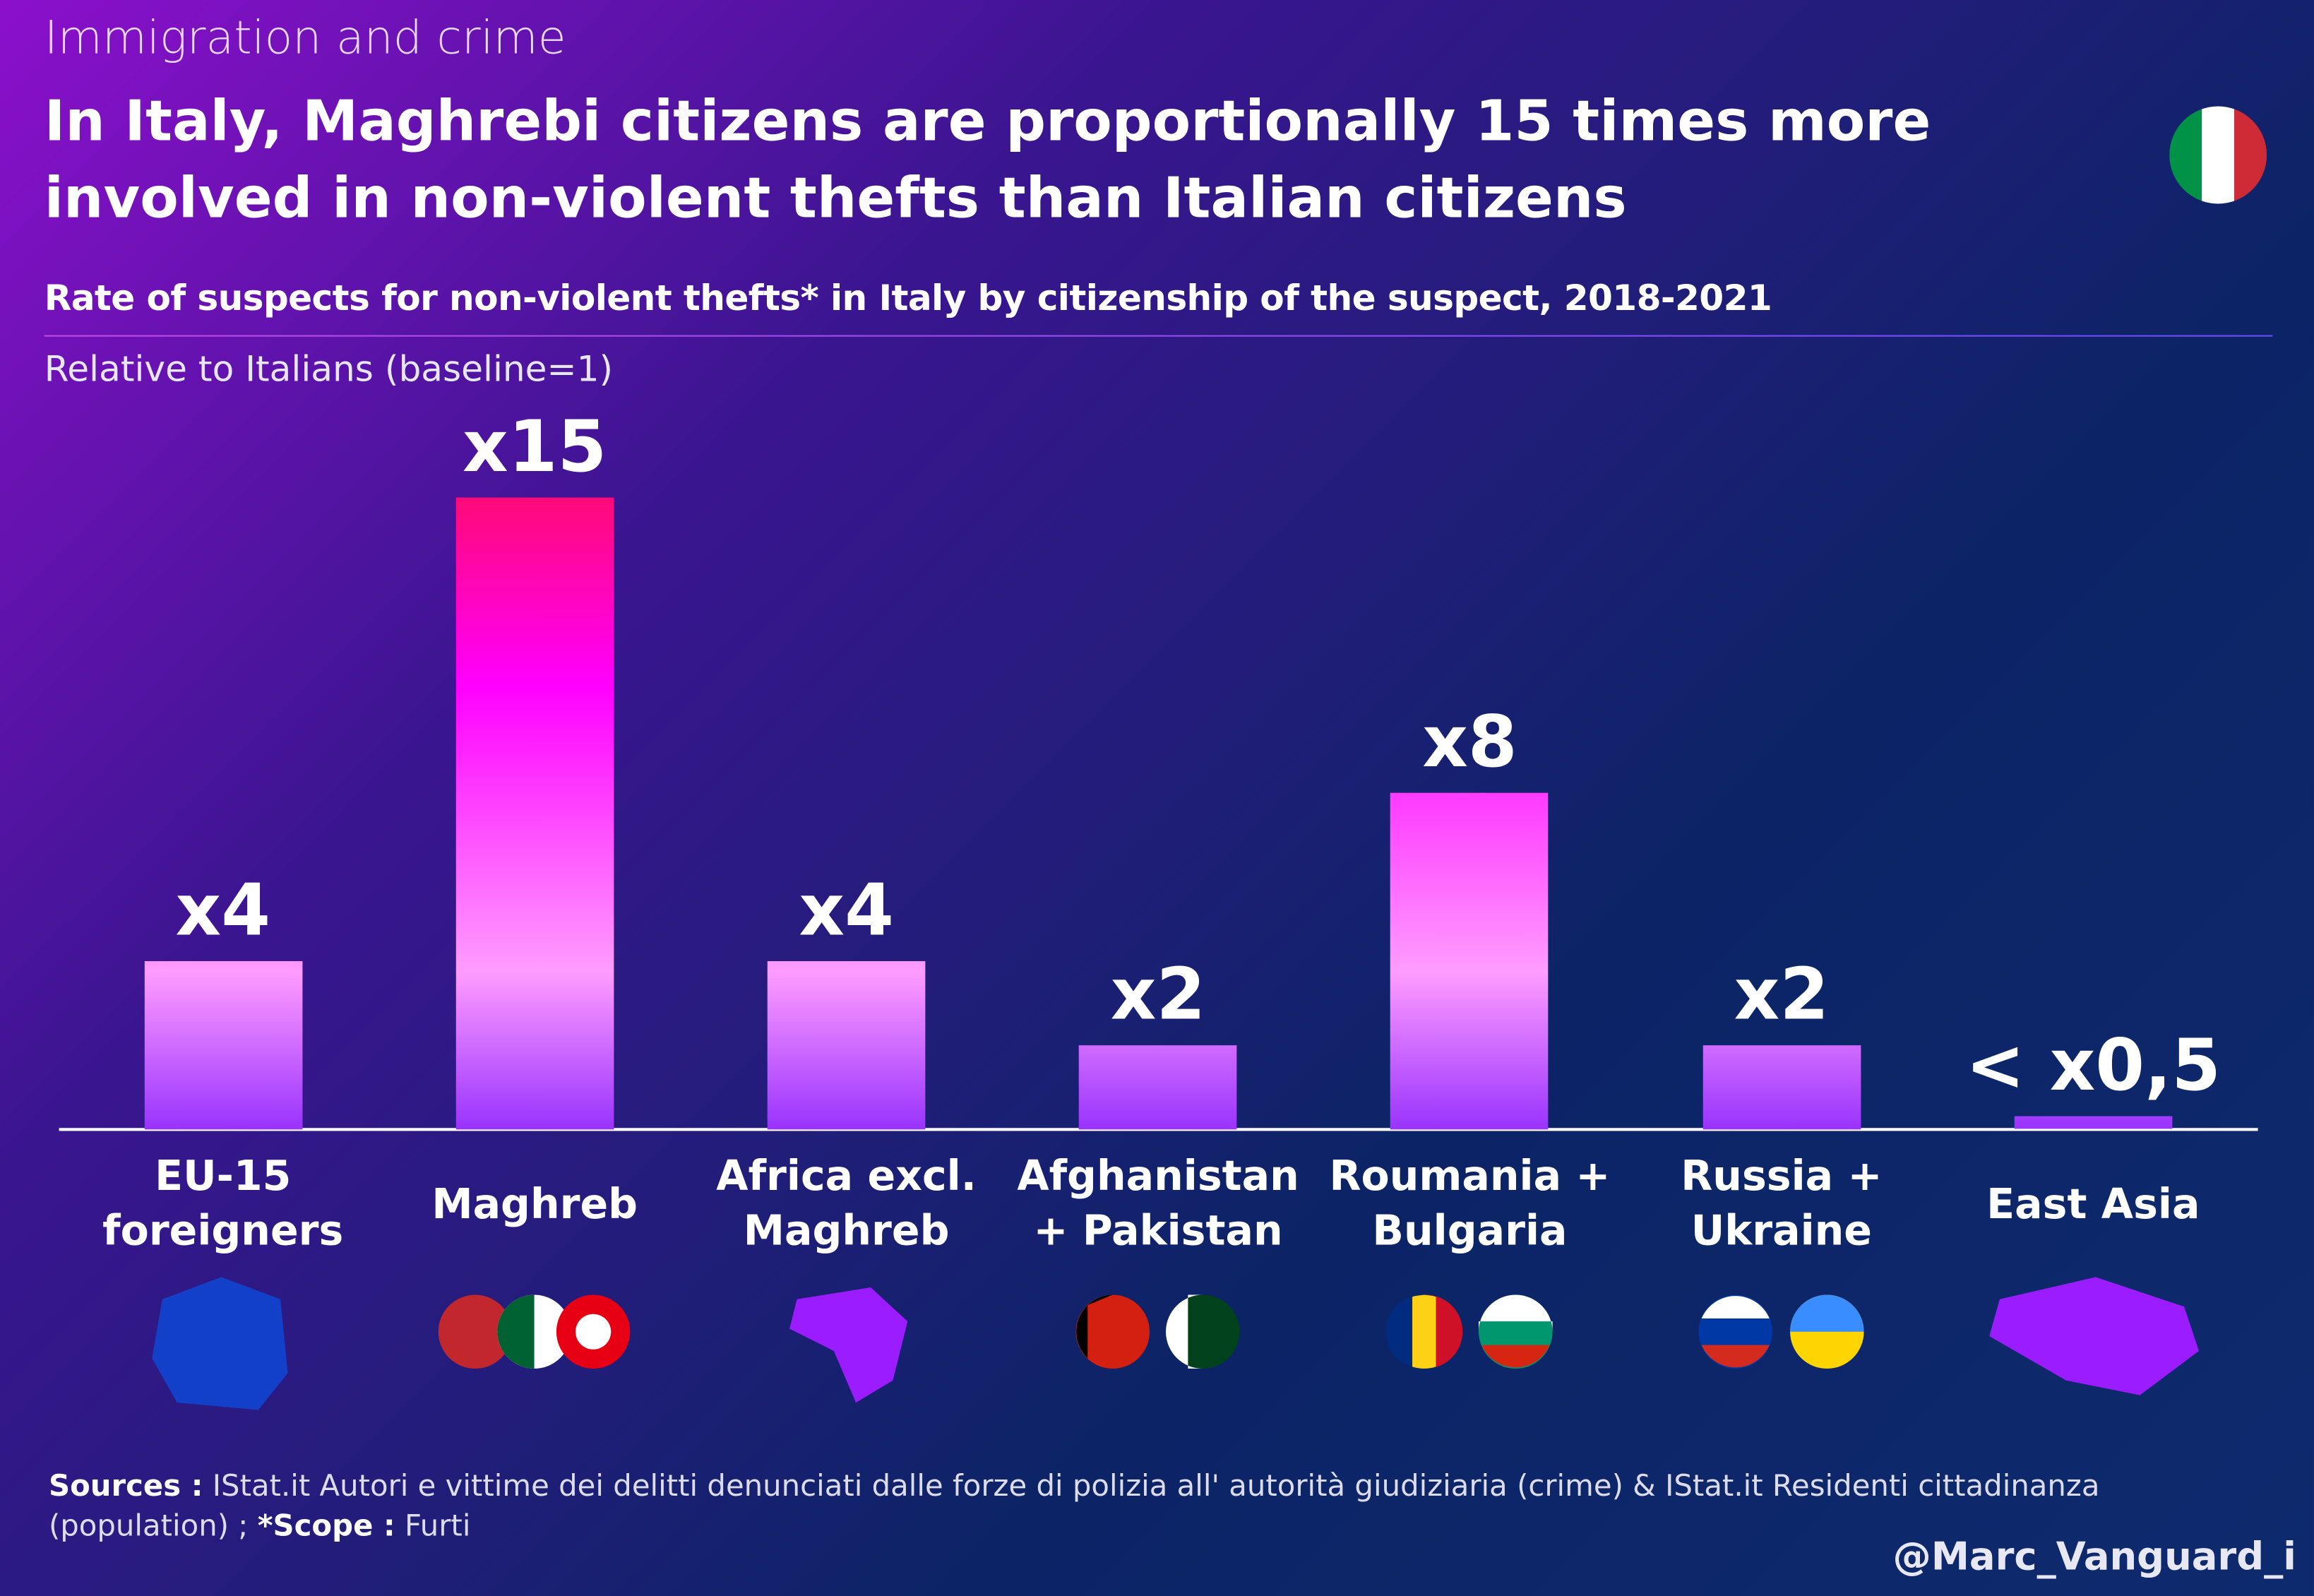 Image resolution: width=2314 pixels, height=1596 pixels. I want to click on x-tick-label: East Asia, so click(2093, 1204).